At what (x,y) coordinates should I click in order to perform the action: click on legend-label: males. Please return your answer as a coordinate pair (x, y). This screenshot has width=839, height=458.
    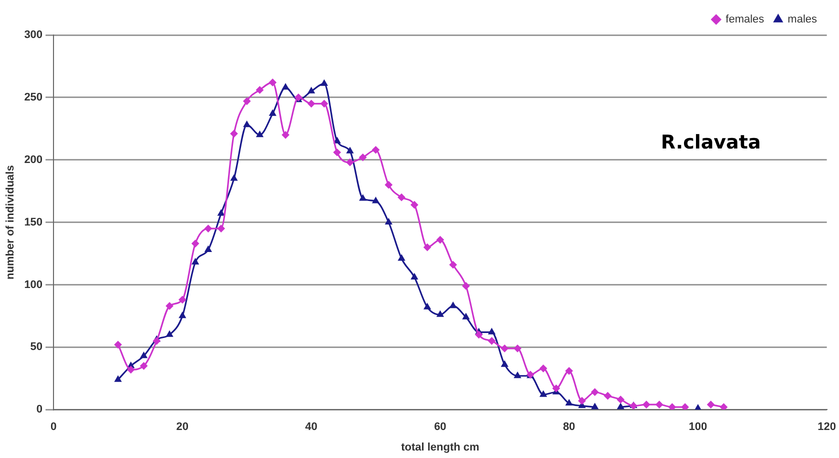
    Looking at the image, I should click on (803, 20).